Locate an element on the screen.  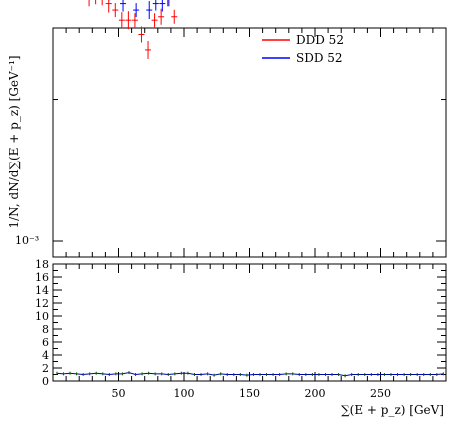
y-tick-label-lower: 2 is located at coordinates (45, 368).